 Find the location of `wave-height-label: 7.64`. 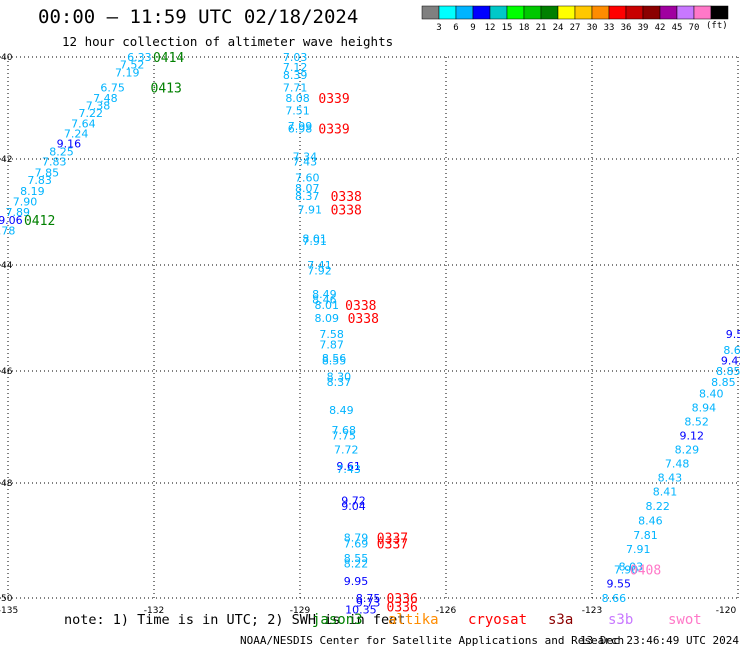

wave-height-label: 7.64 is located at coordinates (83, 123).